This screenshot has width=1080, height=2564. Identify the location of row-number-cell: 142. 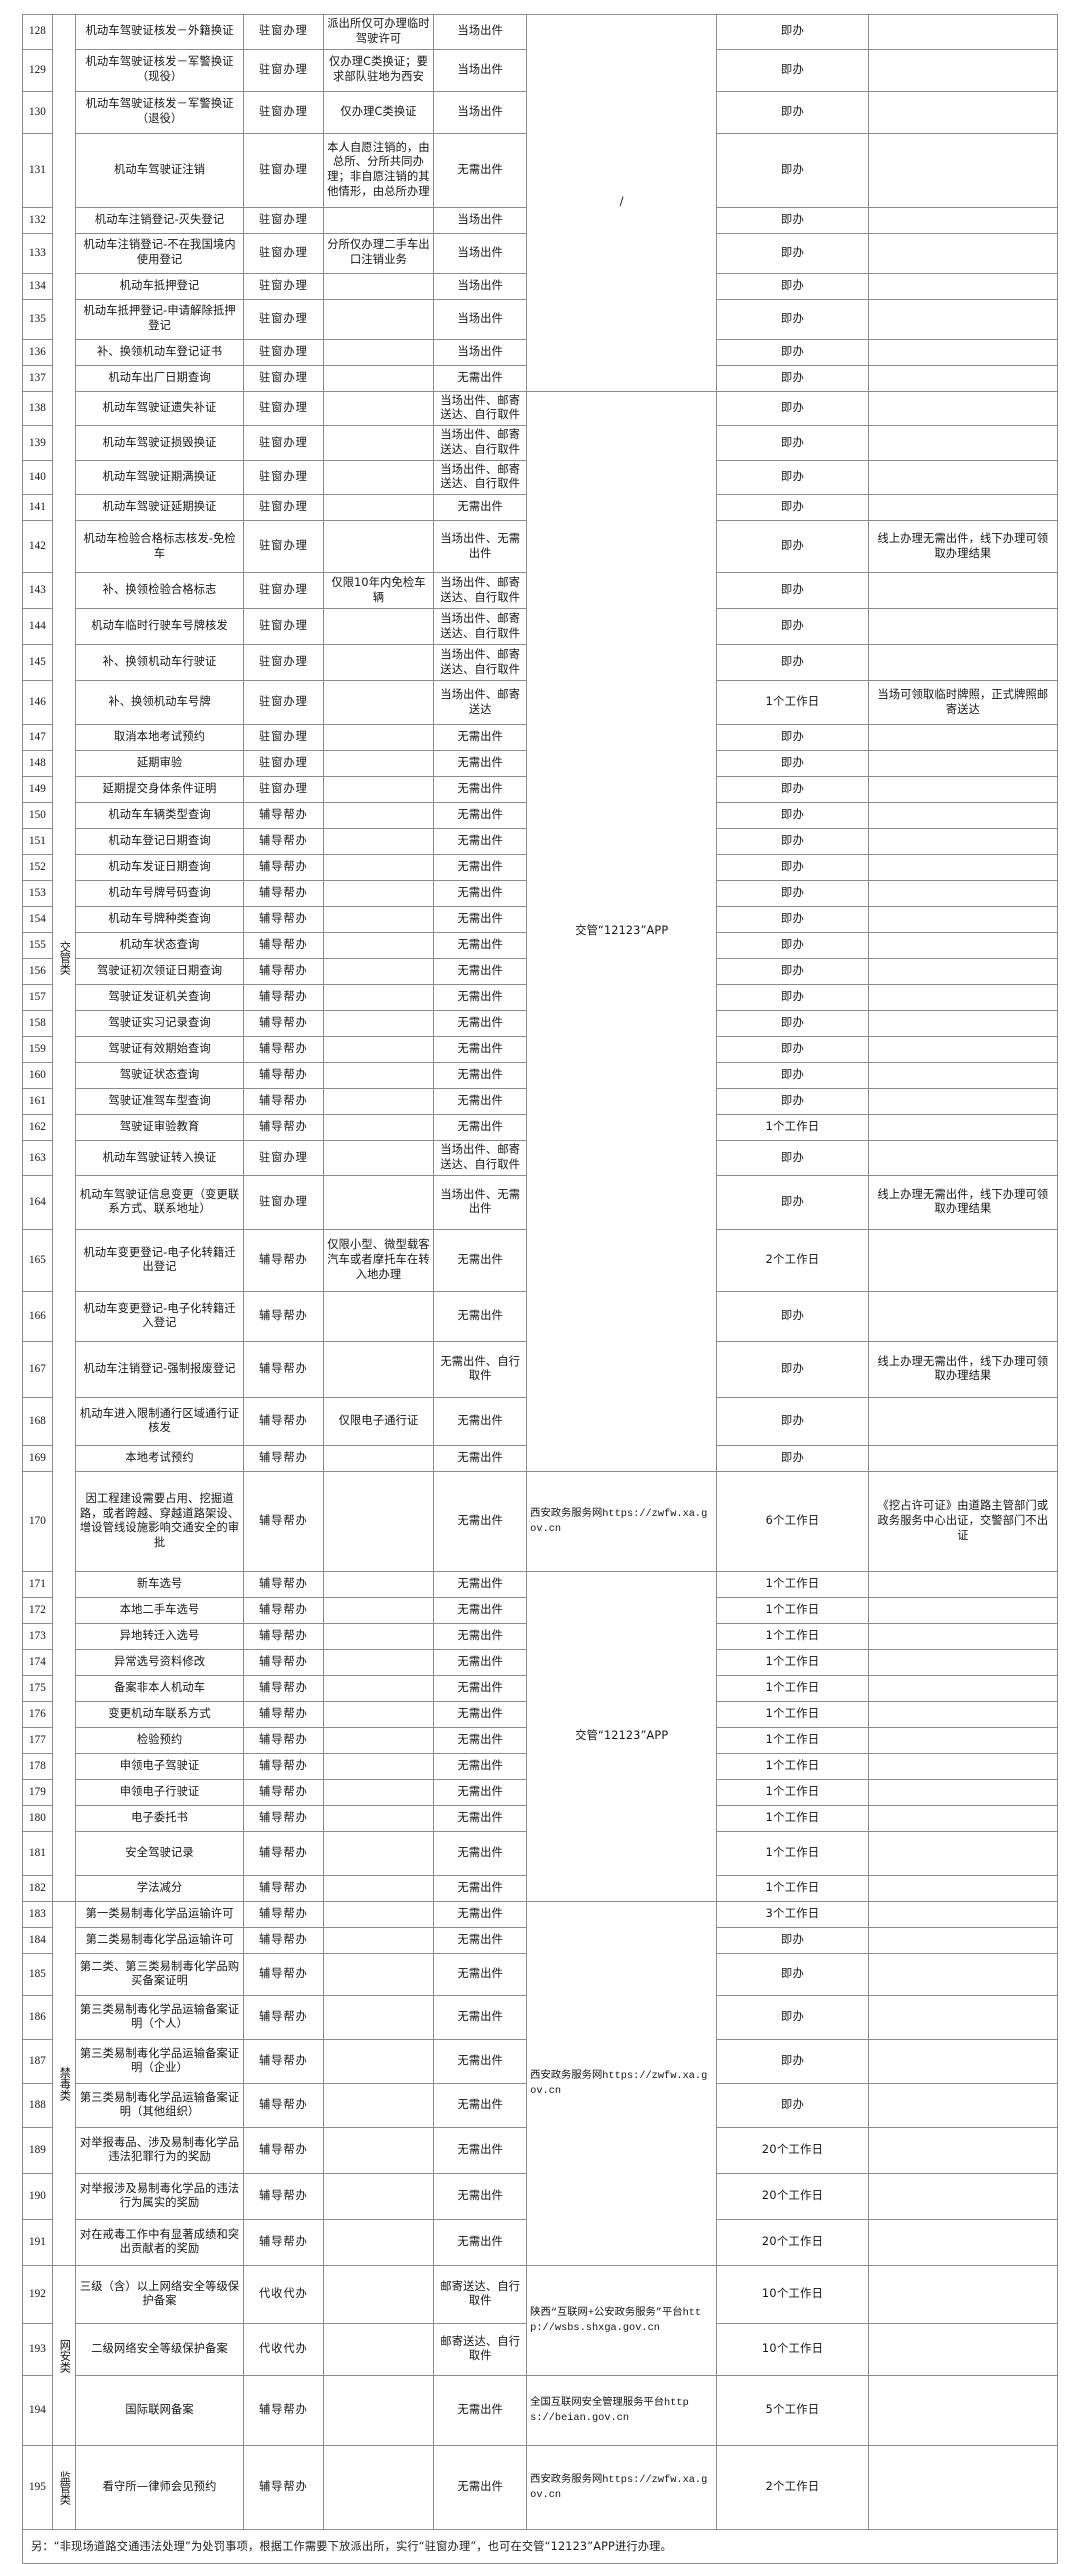
(37, 547).